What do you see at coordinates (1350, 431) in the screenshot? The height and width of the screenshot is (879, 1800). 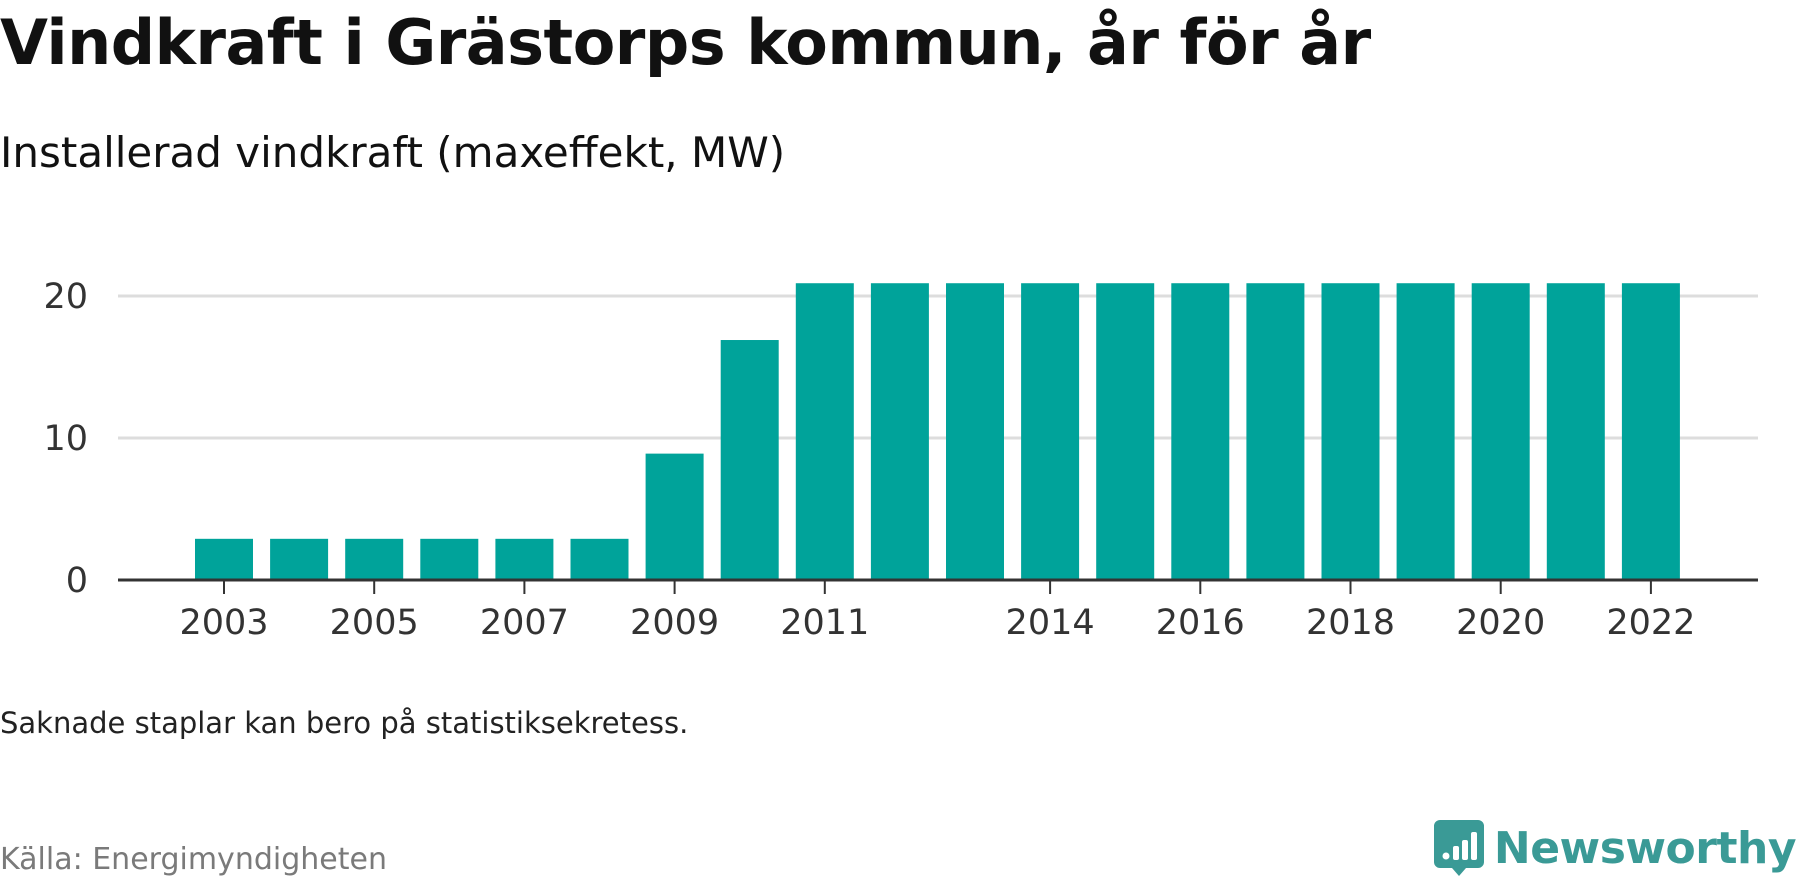 I see `bar-2018` at bounding box center [1350, 431].